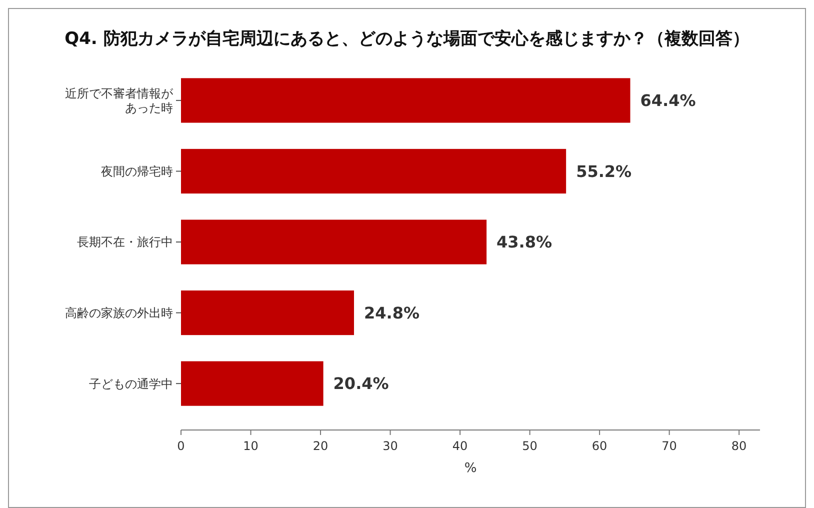  What do you see at coordinates (600, 446) in the screenshot?
I see `x-tick-label: 60` at bounding box center [600, 446].